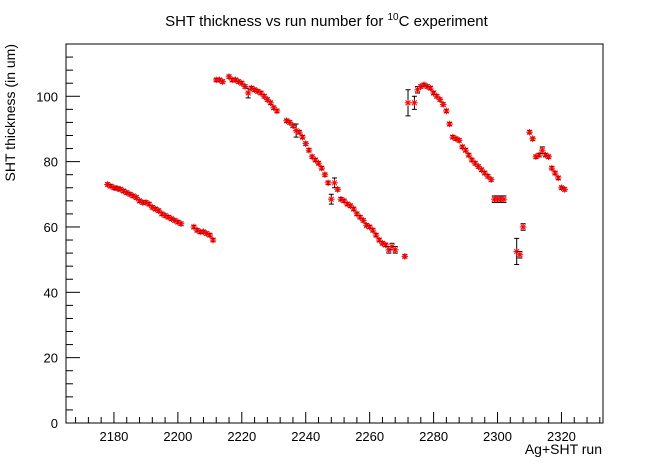 The width and height of the screenshot is (653, 467). I want to click on x-tick-label: 2300, so click(497, 436).